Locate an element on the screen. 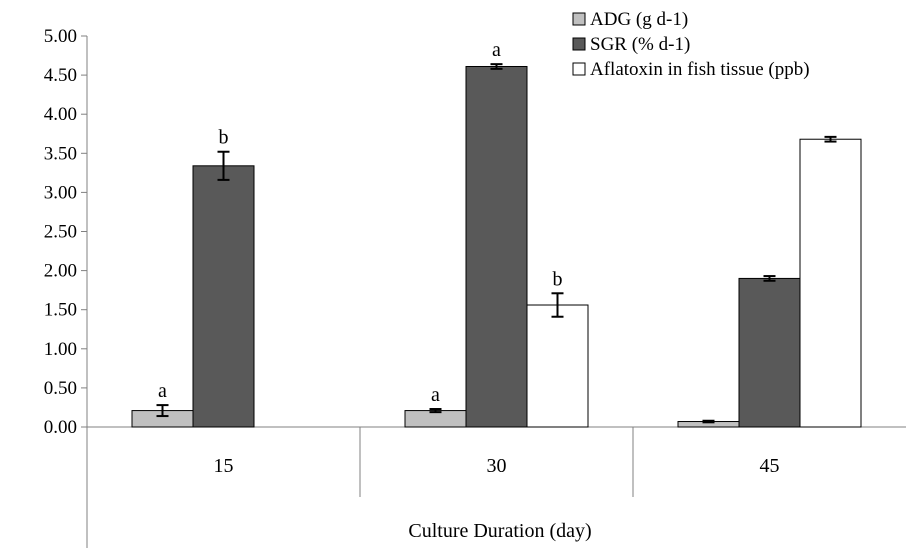 The height and width of the screenshot is (550, 906). y-tick-label: 0.00 is located at coordinates (60, 427).